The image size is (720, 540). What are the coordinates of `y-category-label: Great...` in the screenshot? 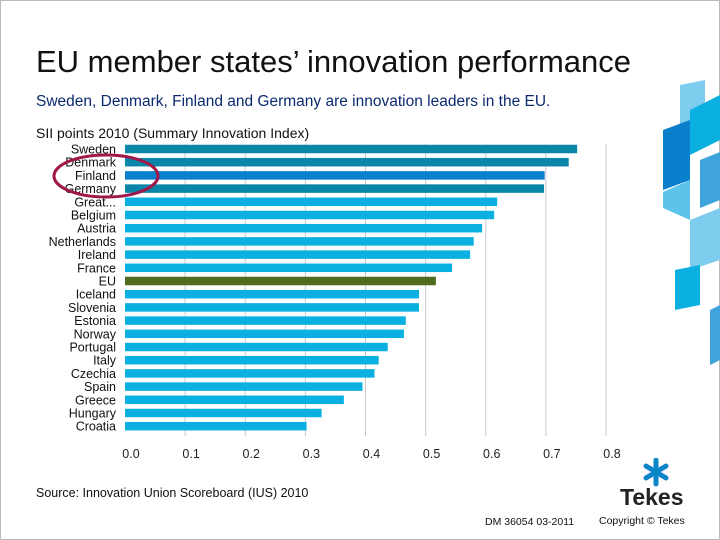 It's located at (95, 202).